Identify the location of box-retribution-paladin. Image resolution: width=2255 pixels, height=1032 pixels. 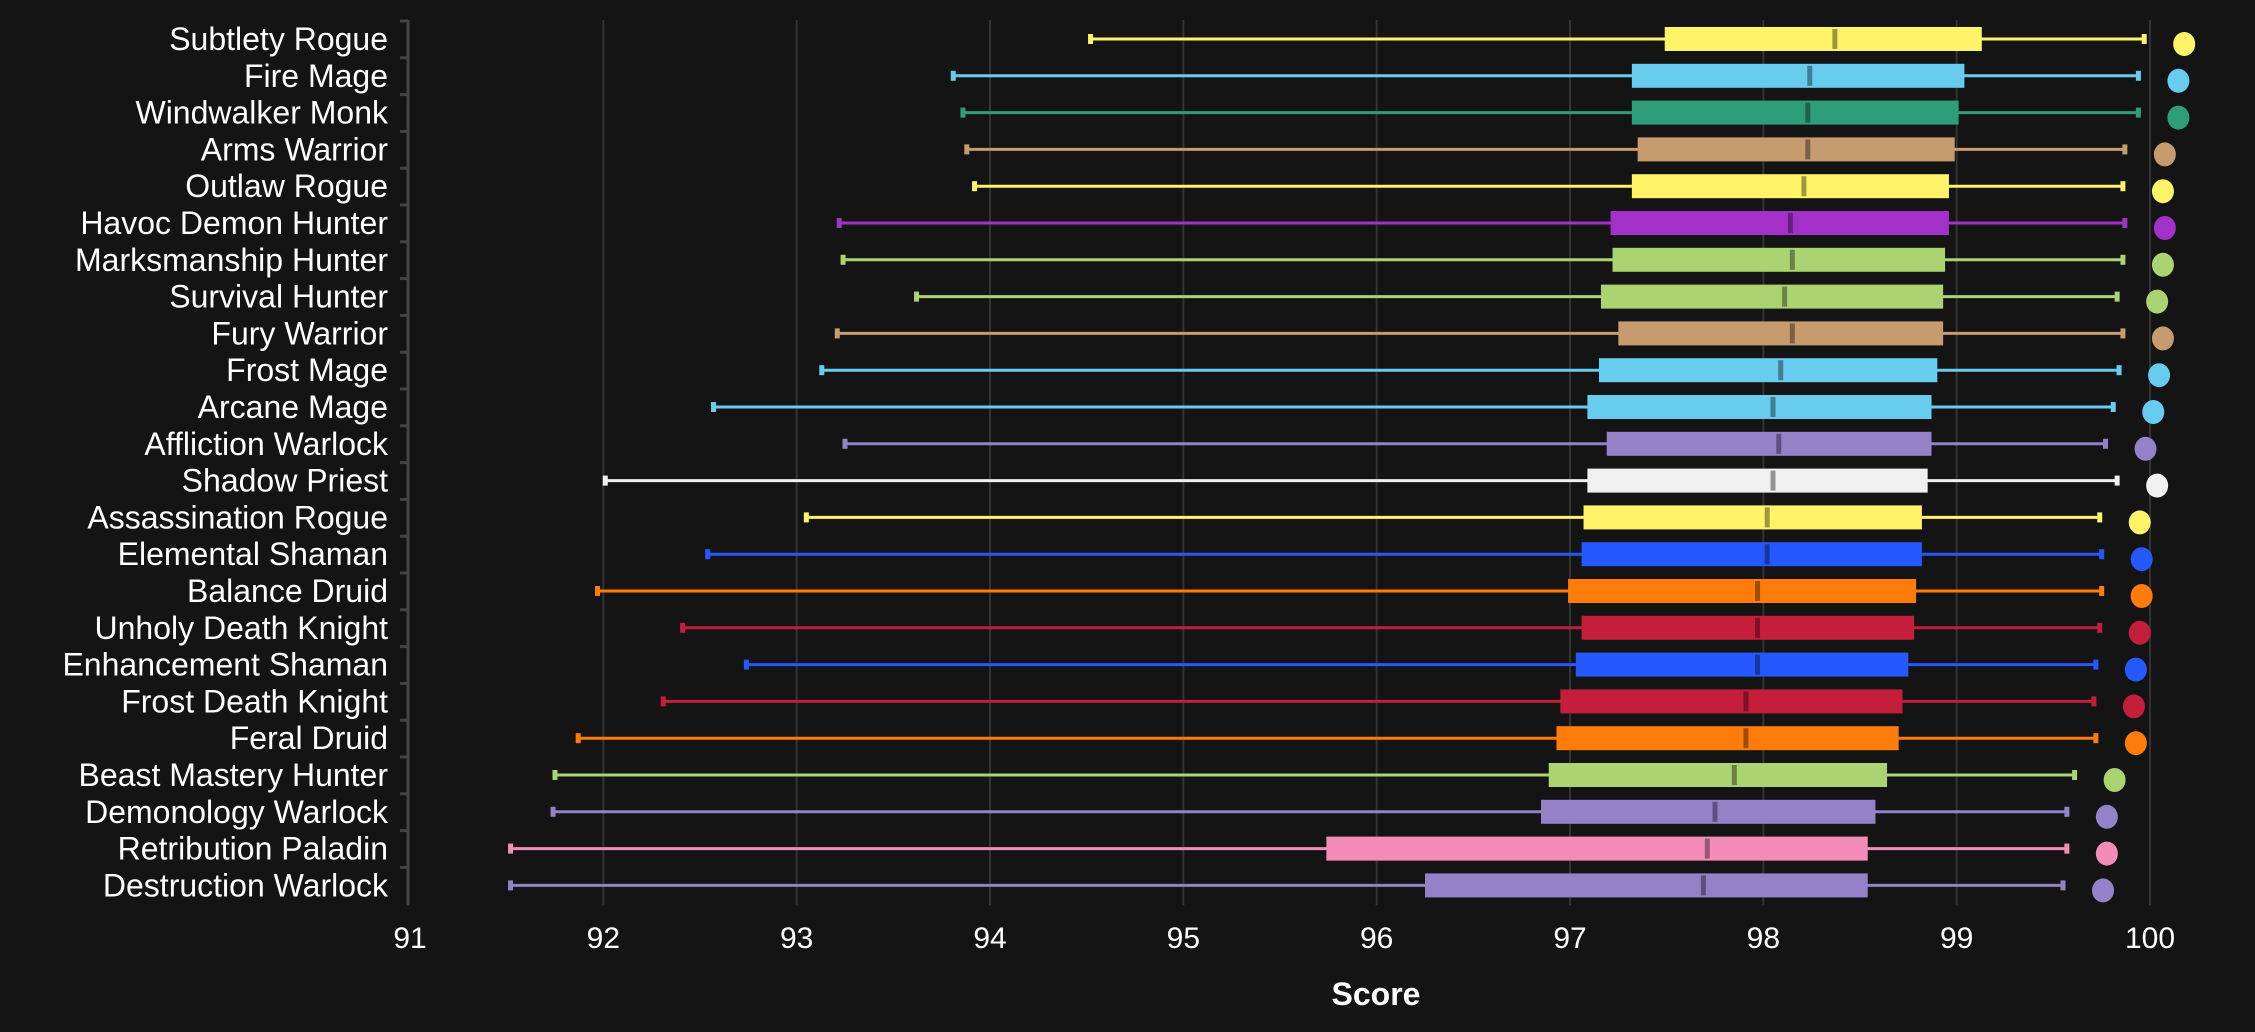
(1313, 851).